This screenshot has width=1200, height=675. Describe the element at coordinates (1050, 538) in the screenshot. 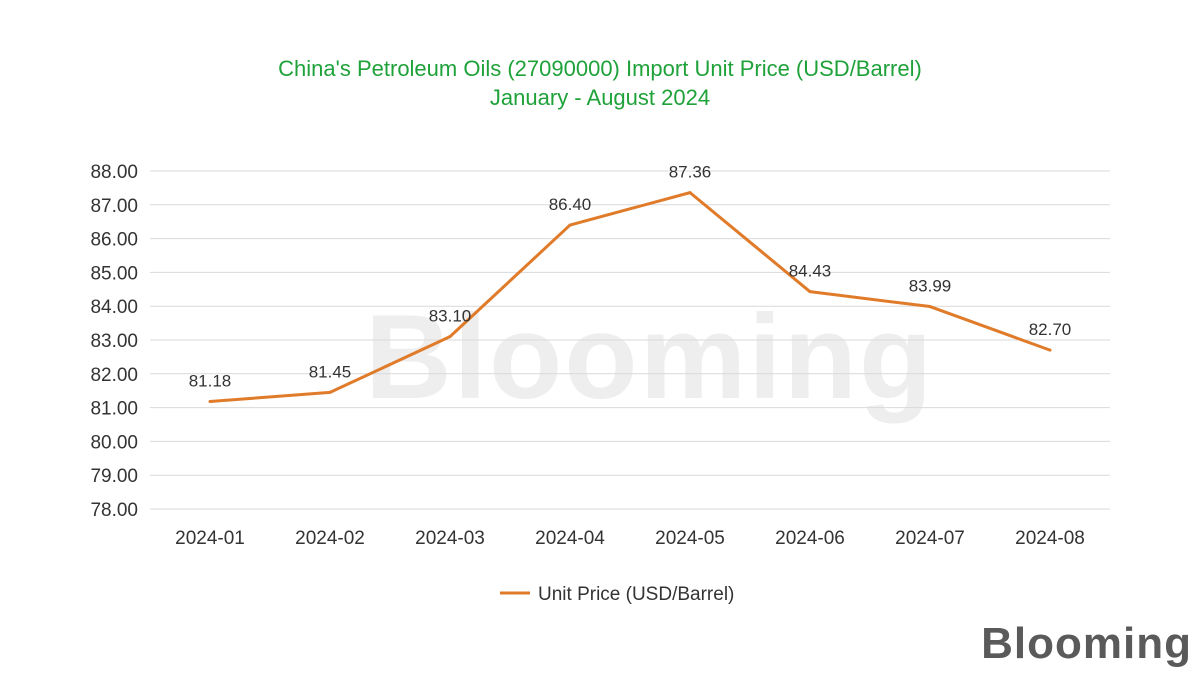

I see `x-tick-label: 2024-08` at that location.